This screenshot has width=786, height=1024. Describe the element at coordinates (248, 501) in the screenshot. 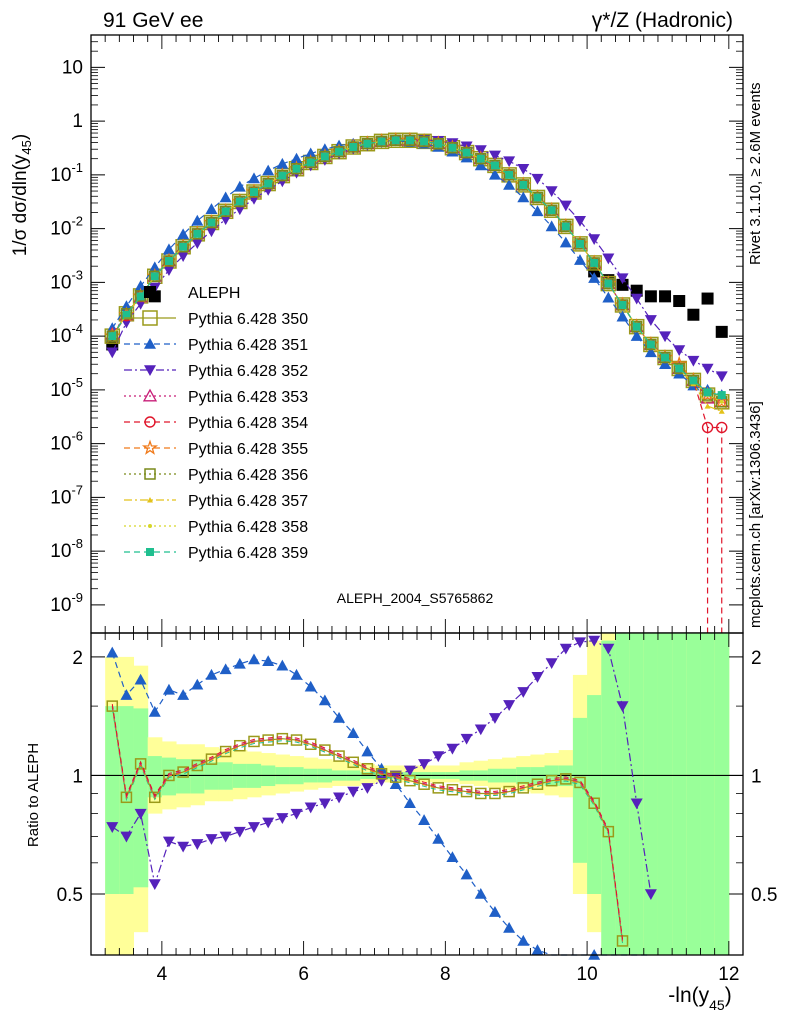

I see `legend-label: Pythia 6.428 357` at that location.